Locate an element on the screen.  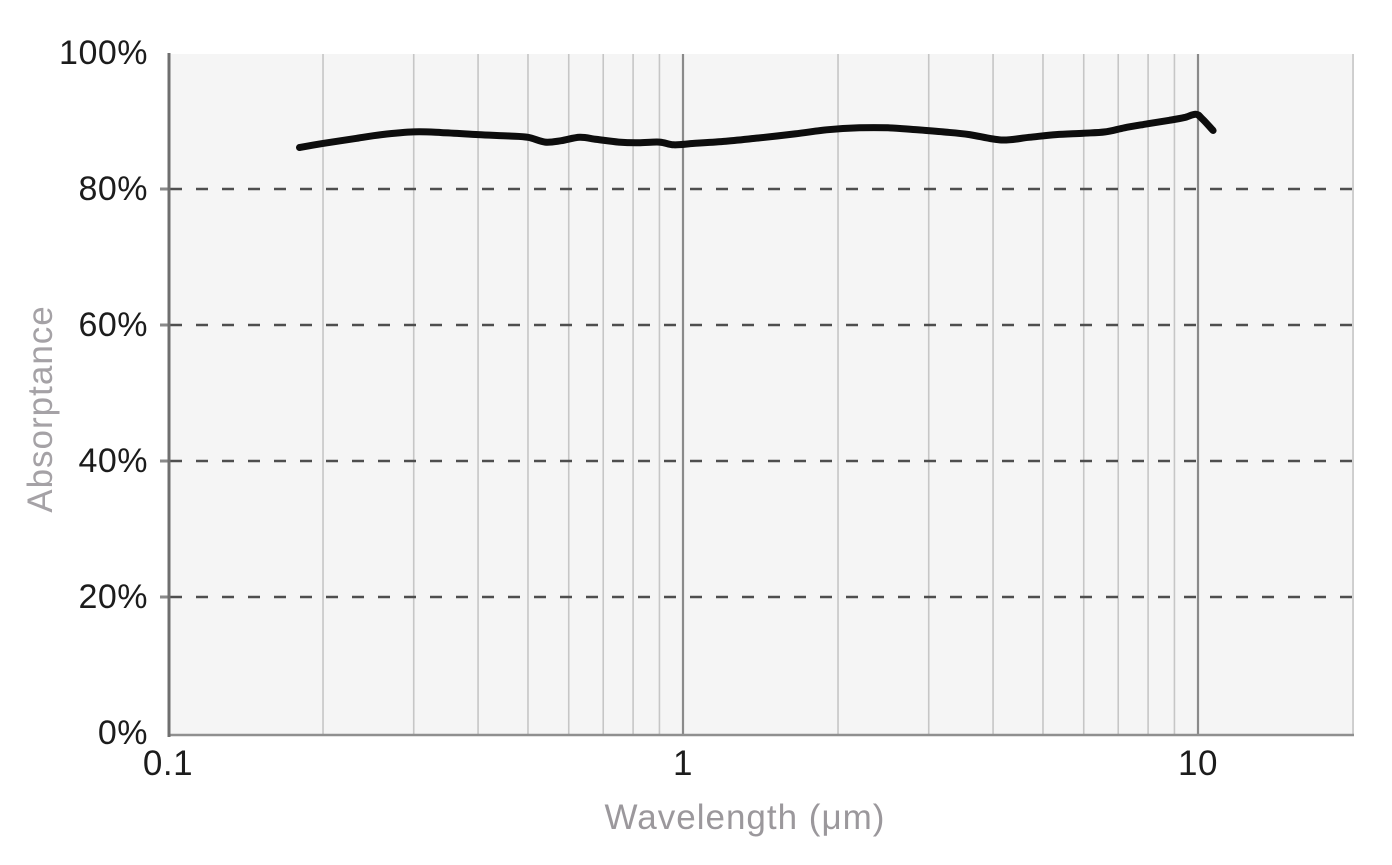
y-tick-label-100: 100% is located at coordinates (103, 53).